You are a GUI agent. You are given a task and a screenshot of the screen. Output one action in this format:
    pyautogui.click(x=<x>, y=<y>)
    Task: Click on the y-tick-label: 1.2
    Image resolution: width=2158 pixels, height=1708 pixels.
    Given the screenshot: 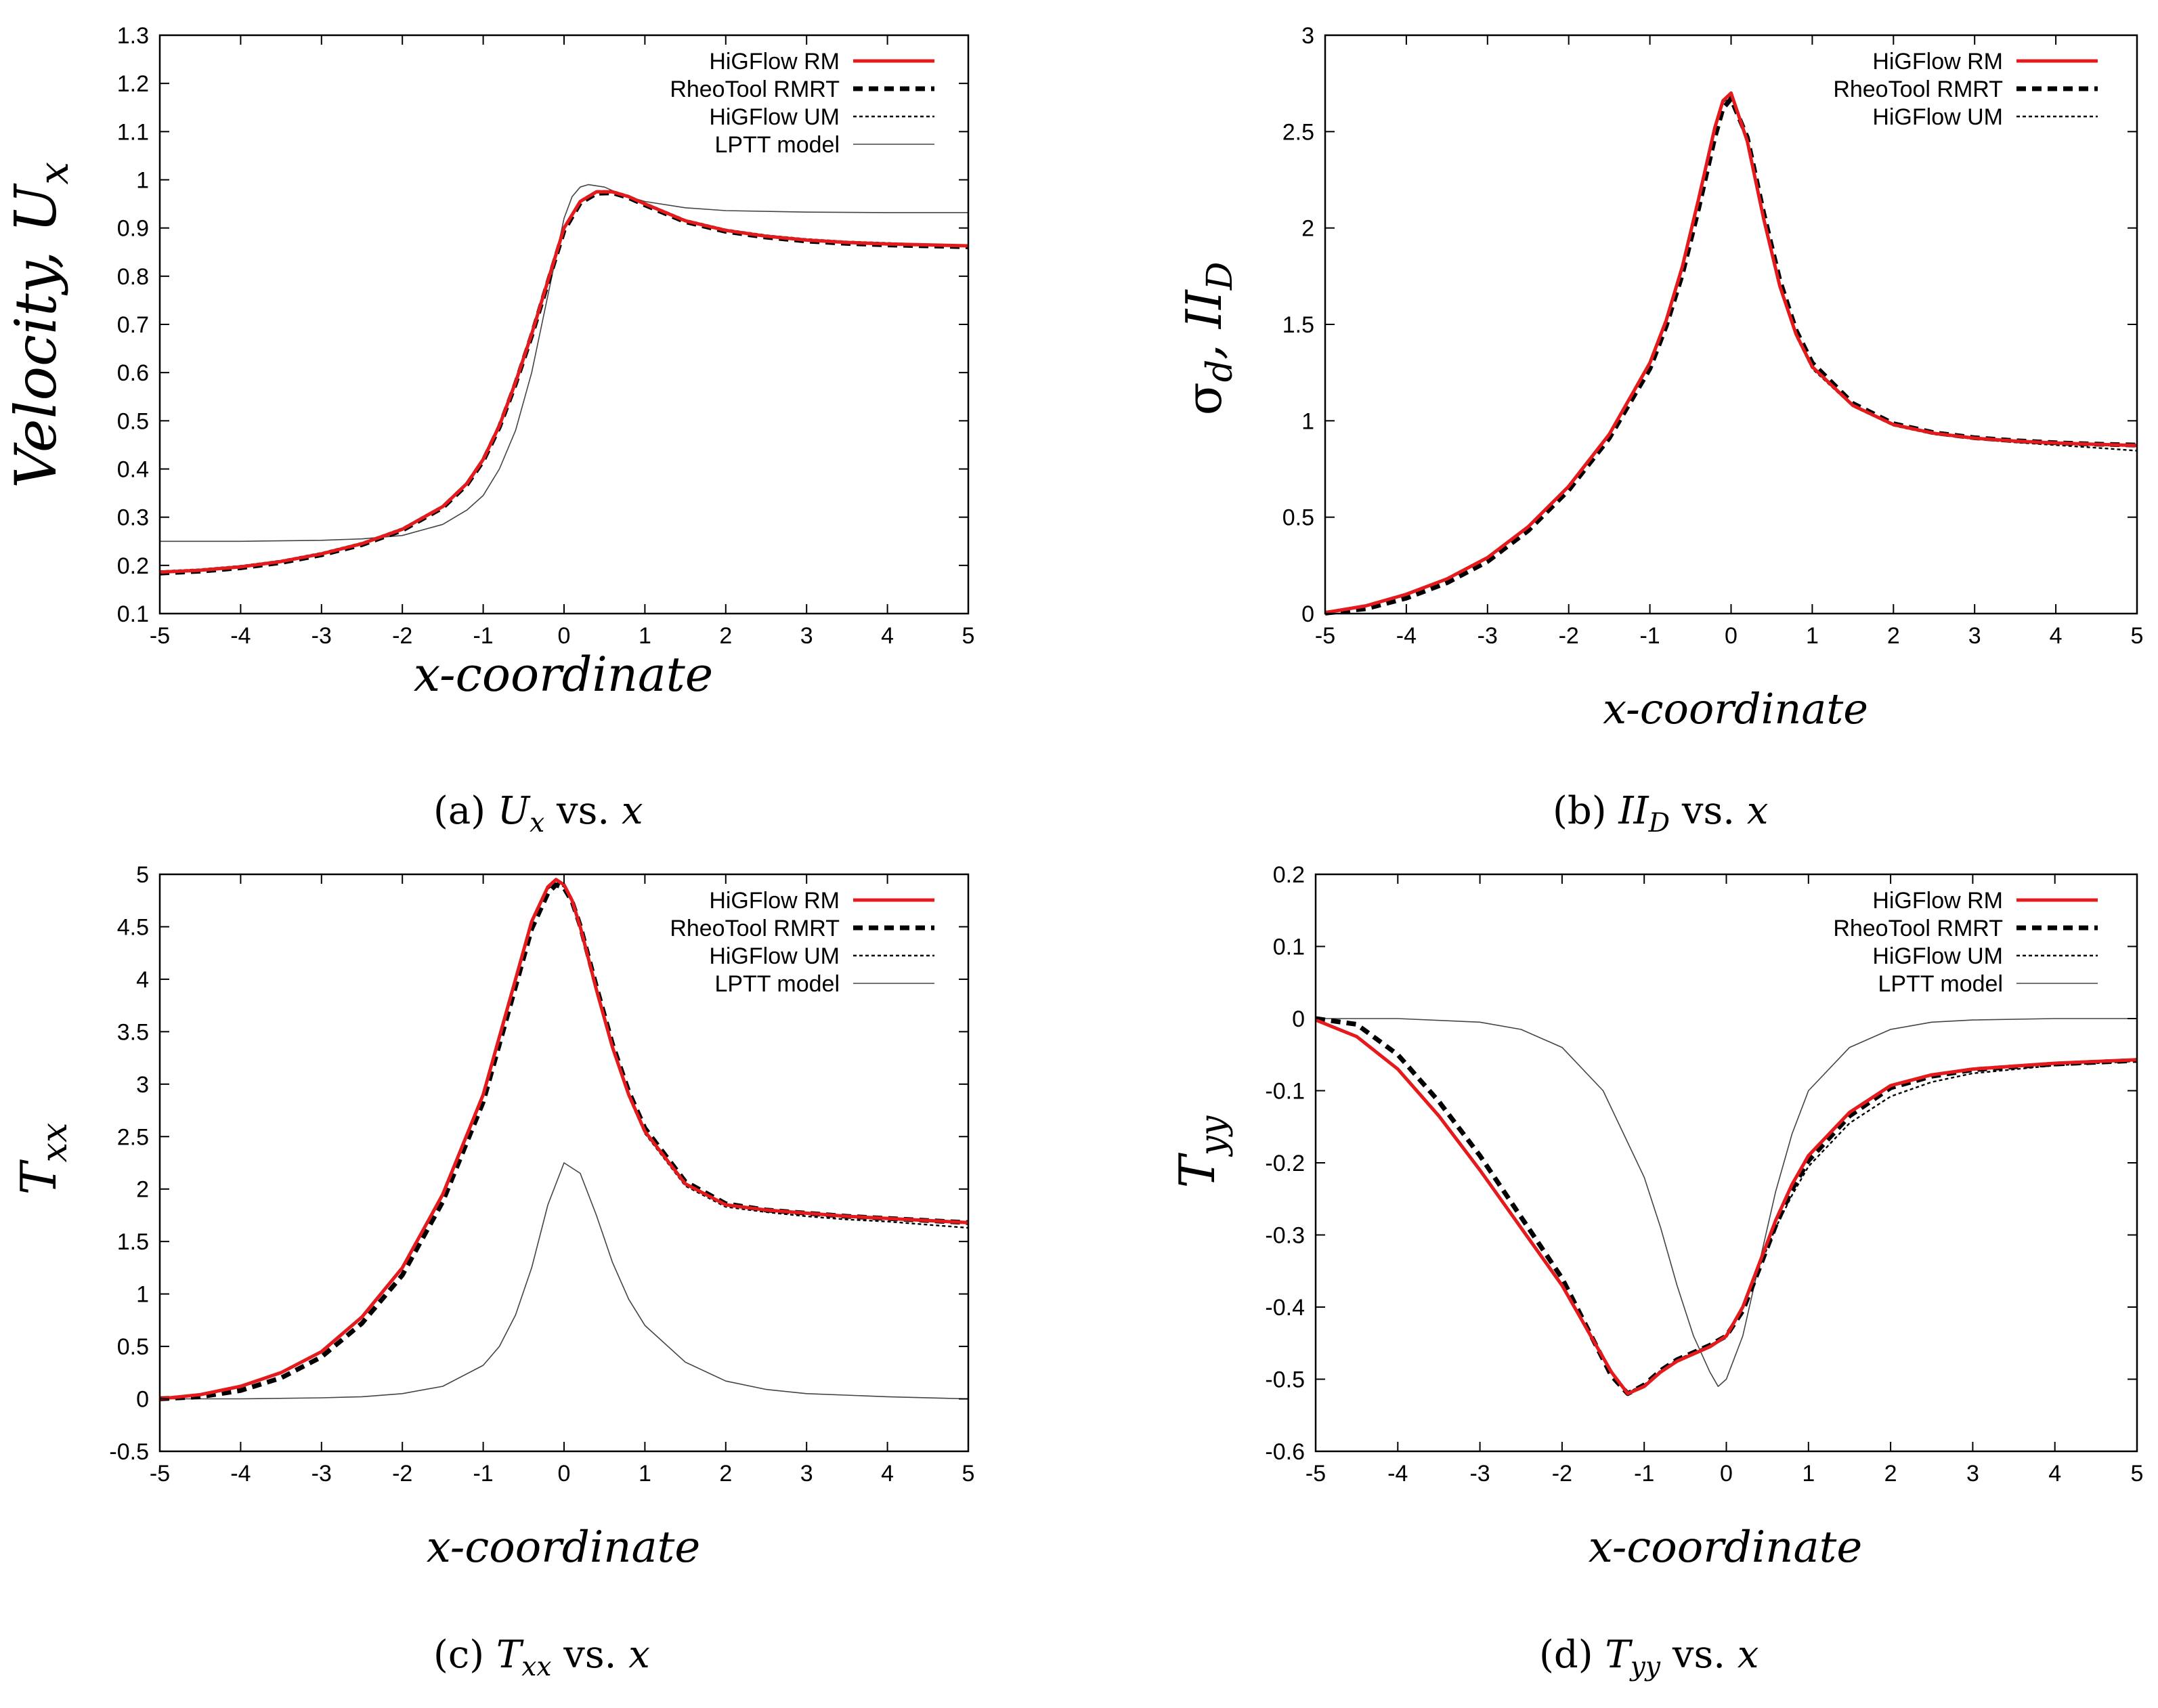 What is the action you would take?
    pyautogui.click(x=133, y=84)
    